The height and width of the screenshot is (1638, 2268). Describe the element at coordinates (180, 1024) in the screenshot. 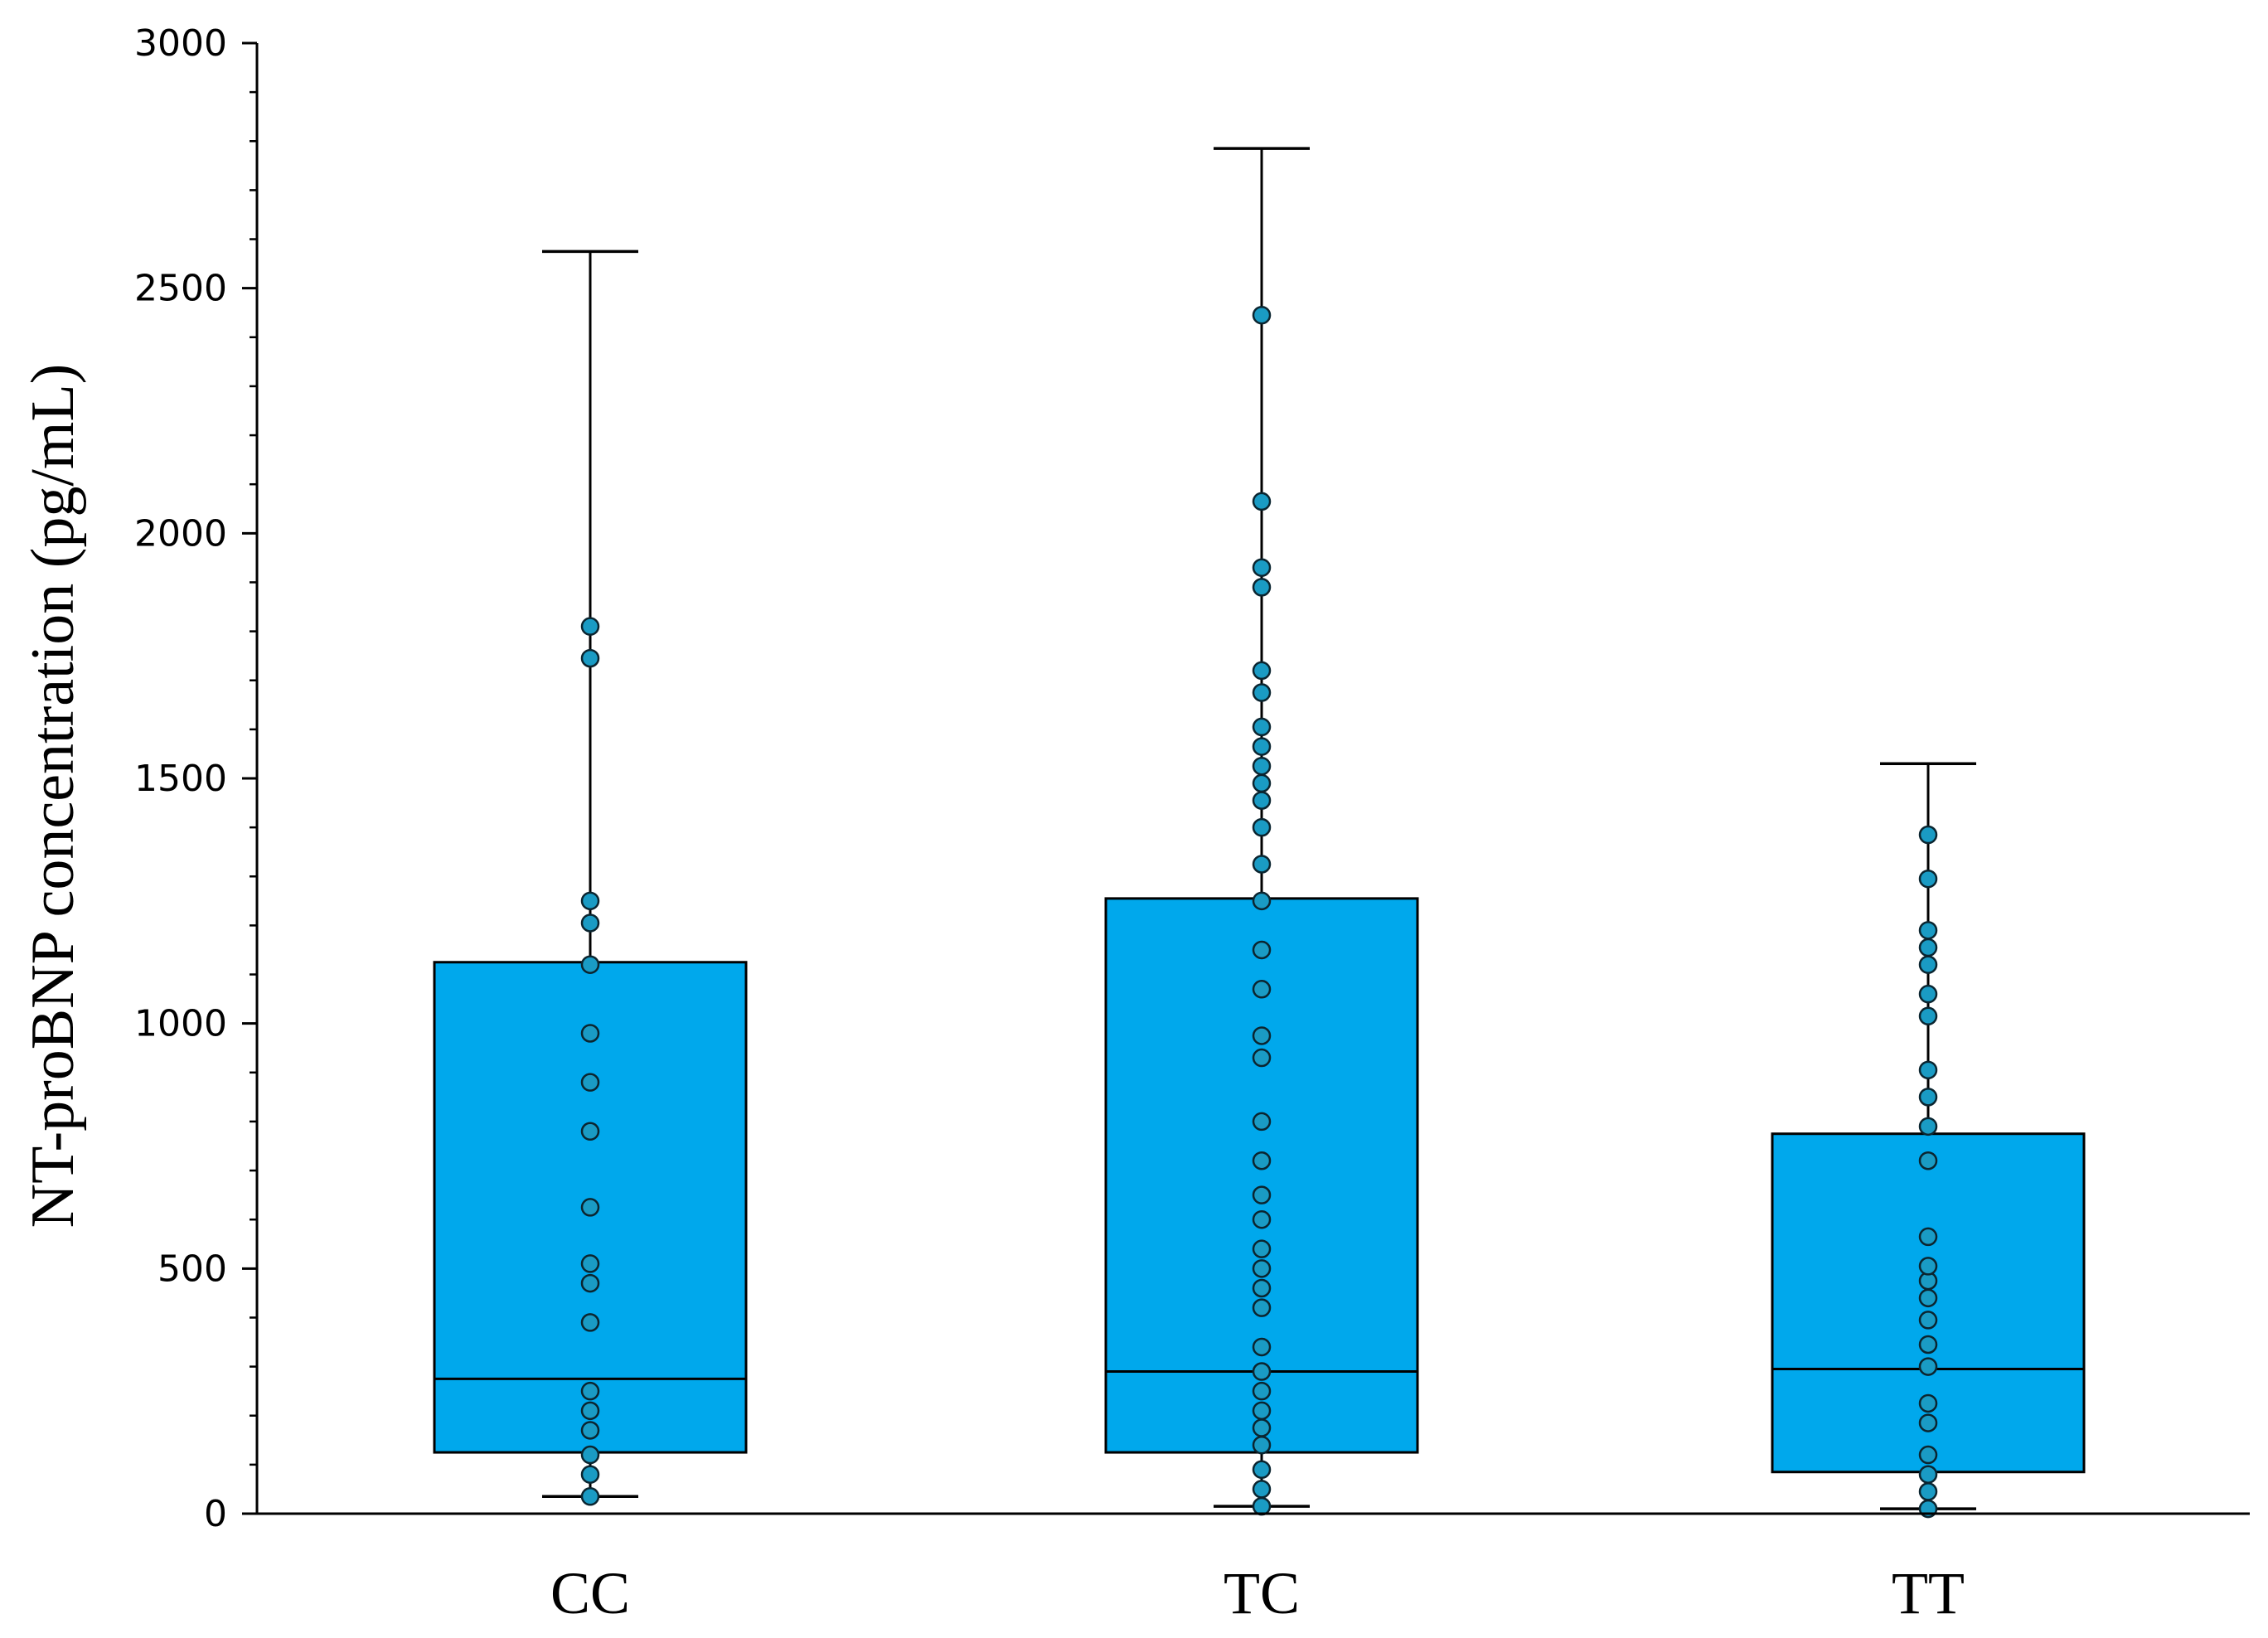

I see `y-tick-label-1000: 1000` at that location.